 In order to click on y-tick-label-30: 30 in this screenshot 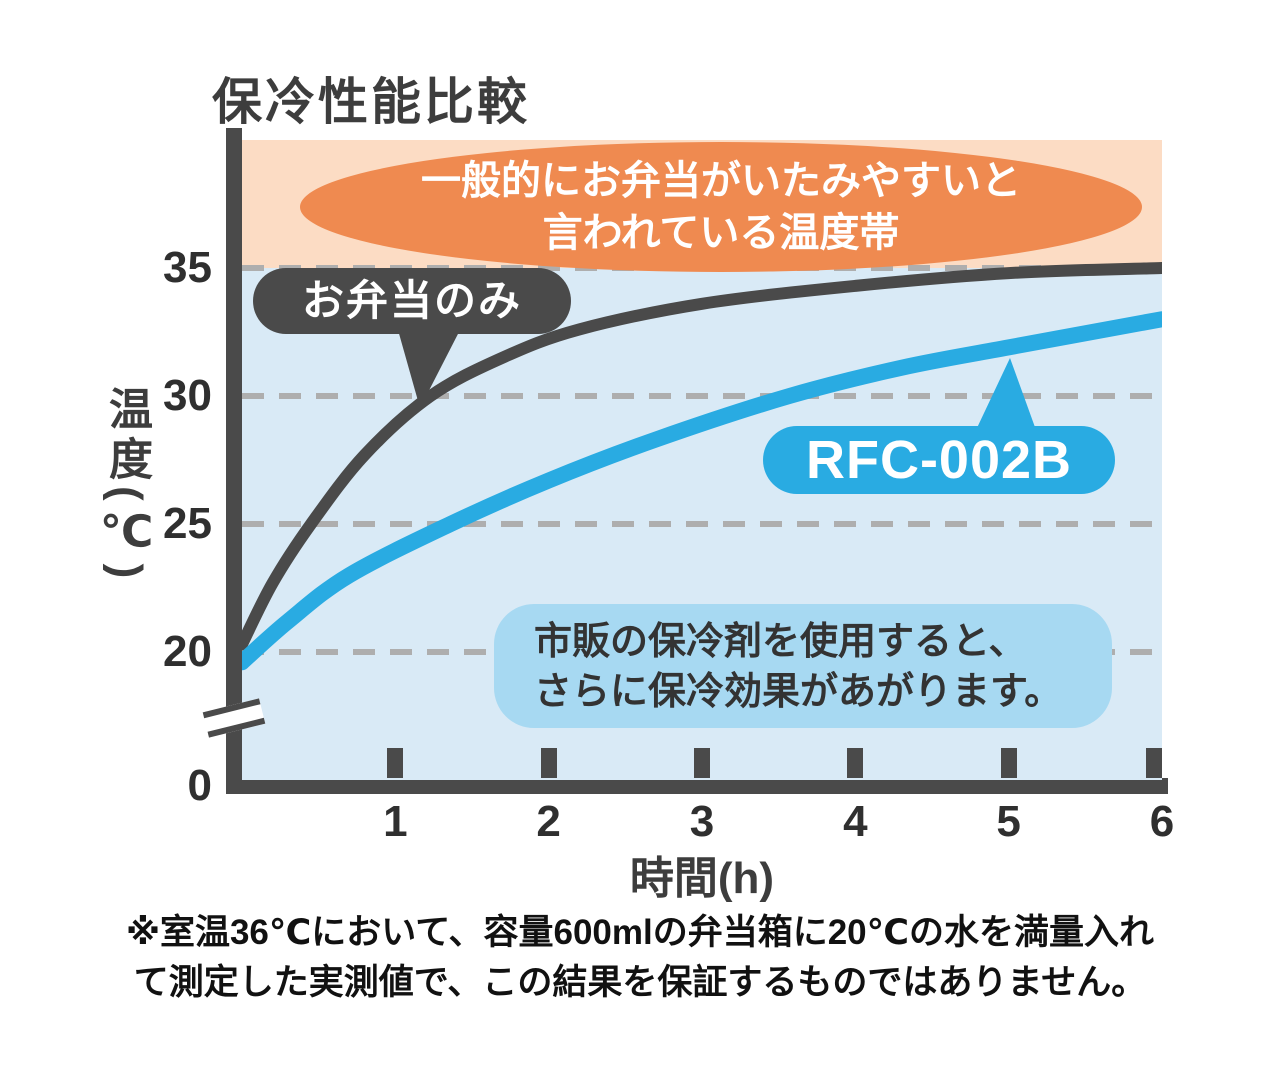, I will do `click(187, 395)`.